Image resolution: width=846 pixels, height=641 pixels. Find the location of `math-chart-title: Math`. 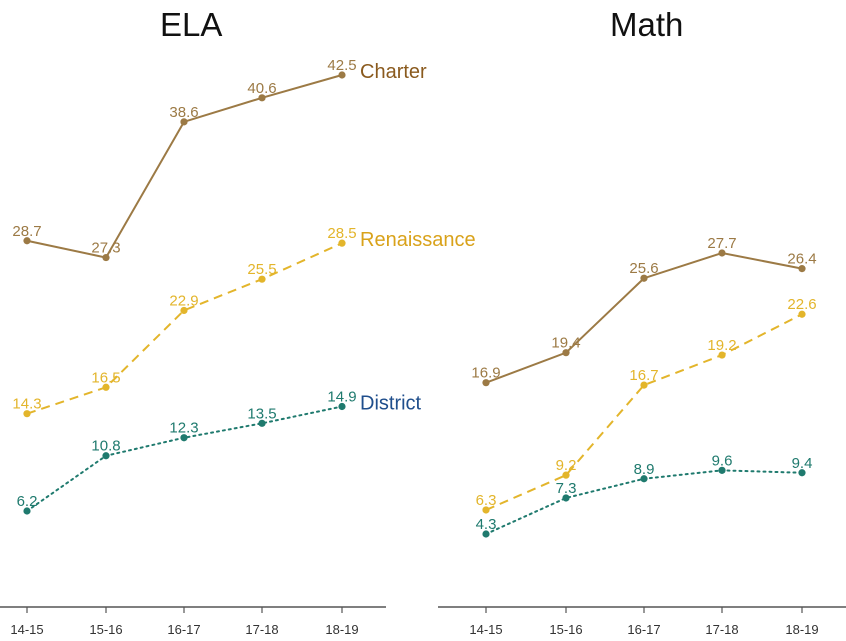

math-chart-title: Math is located at coordinates (647, 24).